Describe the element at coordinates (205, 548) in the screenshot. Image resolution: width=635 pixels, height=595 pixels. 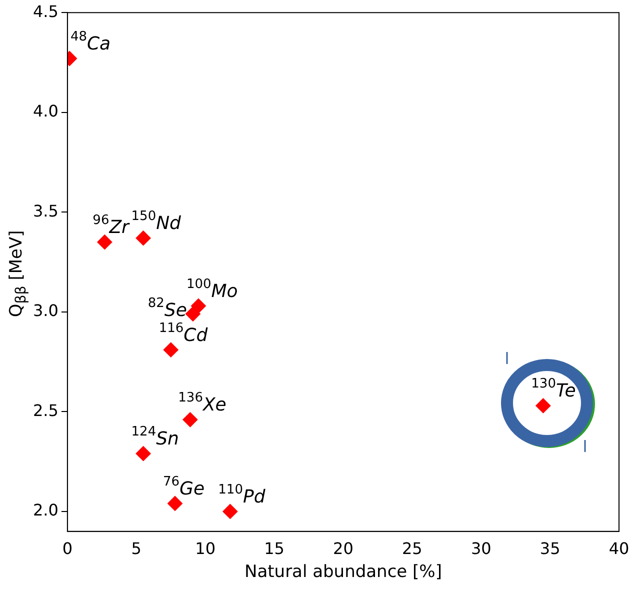
I see `x-tick-label: 10` at that location.